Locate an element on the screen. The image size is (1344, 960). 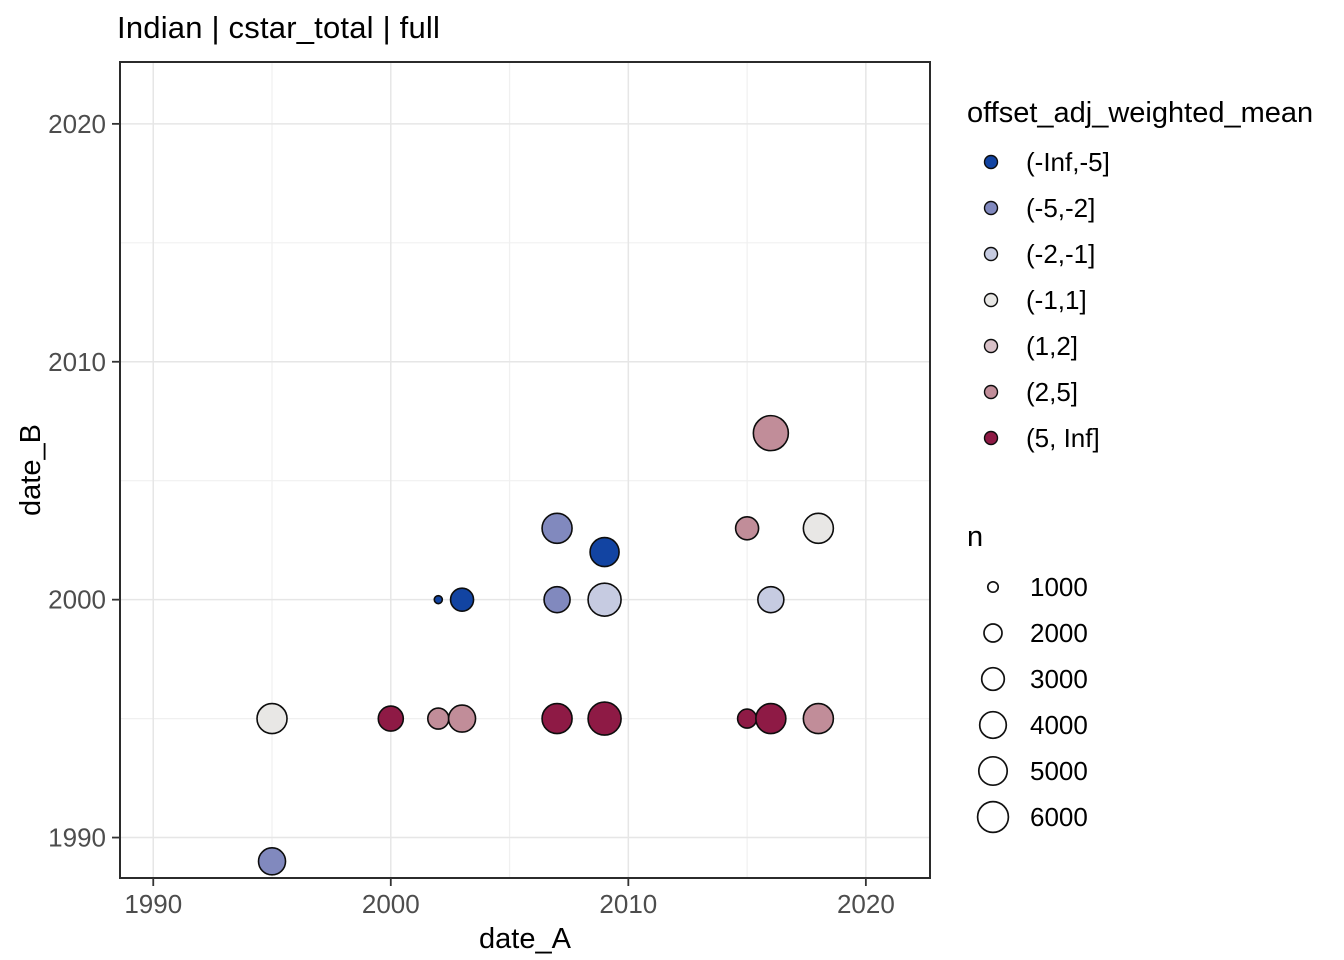
plot-title: Indian | cstar_total | full is located at coordinates (279, 27).